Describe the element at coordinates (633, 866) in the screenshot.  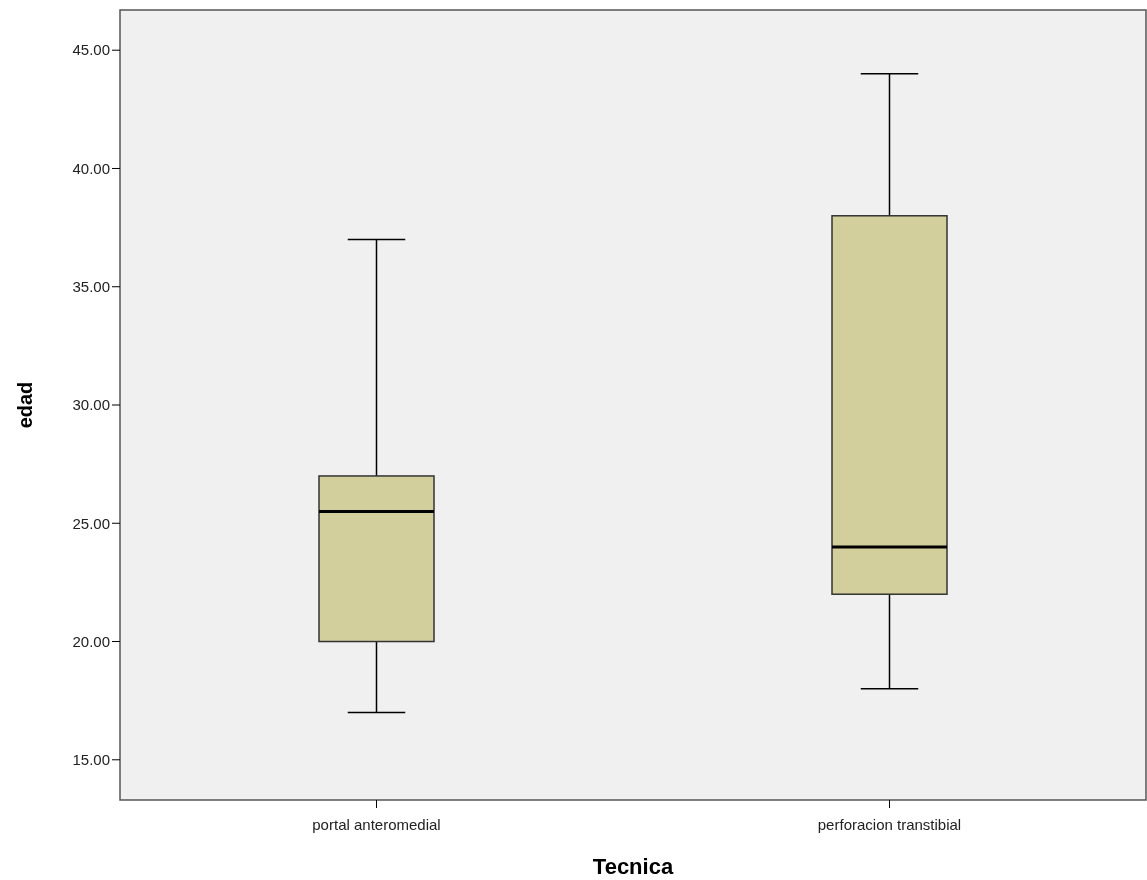
I see `x-axis-title: Tecnica` at that location.